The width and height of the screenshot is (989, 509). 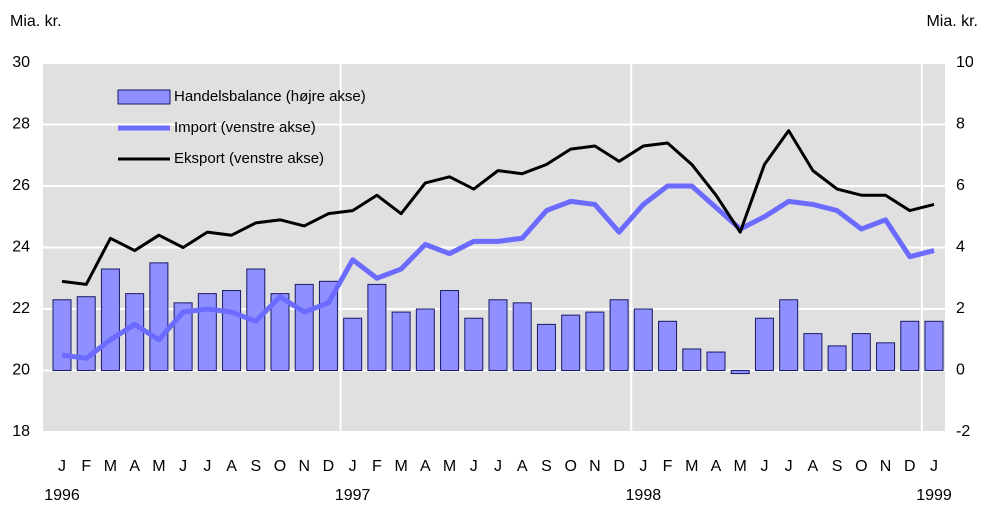 I want to click on y2-tick-label: 0, so click(x=960, y=370).